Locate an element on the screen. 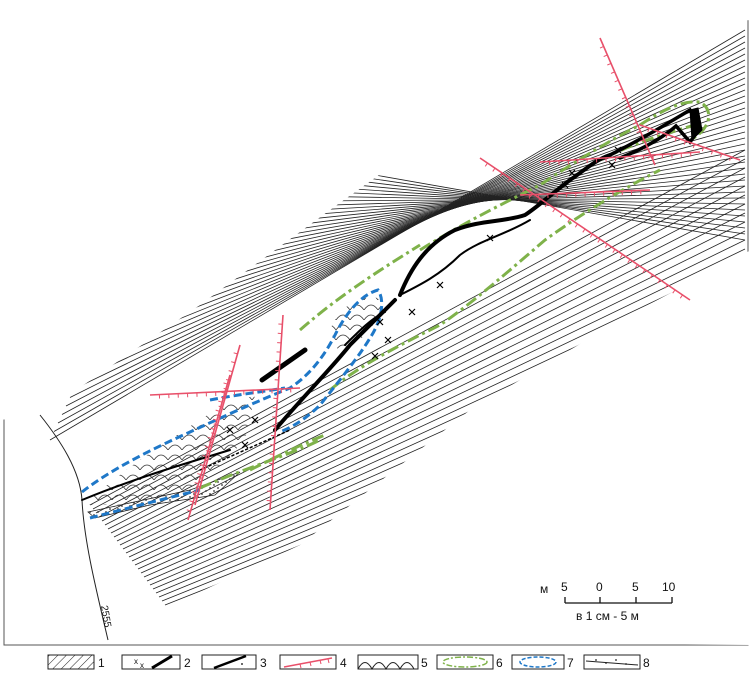 This screenshot has height=675, width=751. legend-number: 8 is located at coordinates (646, 663).